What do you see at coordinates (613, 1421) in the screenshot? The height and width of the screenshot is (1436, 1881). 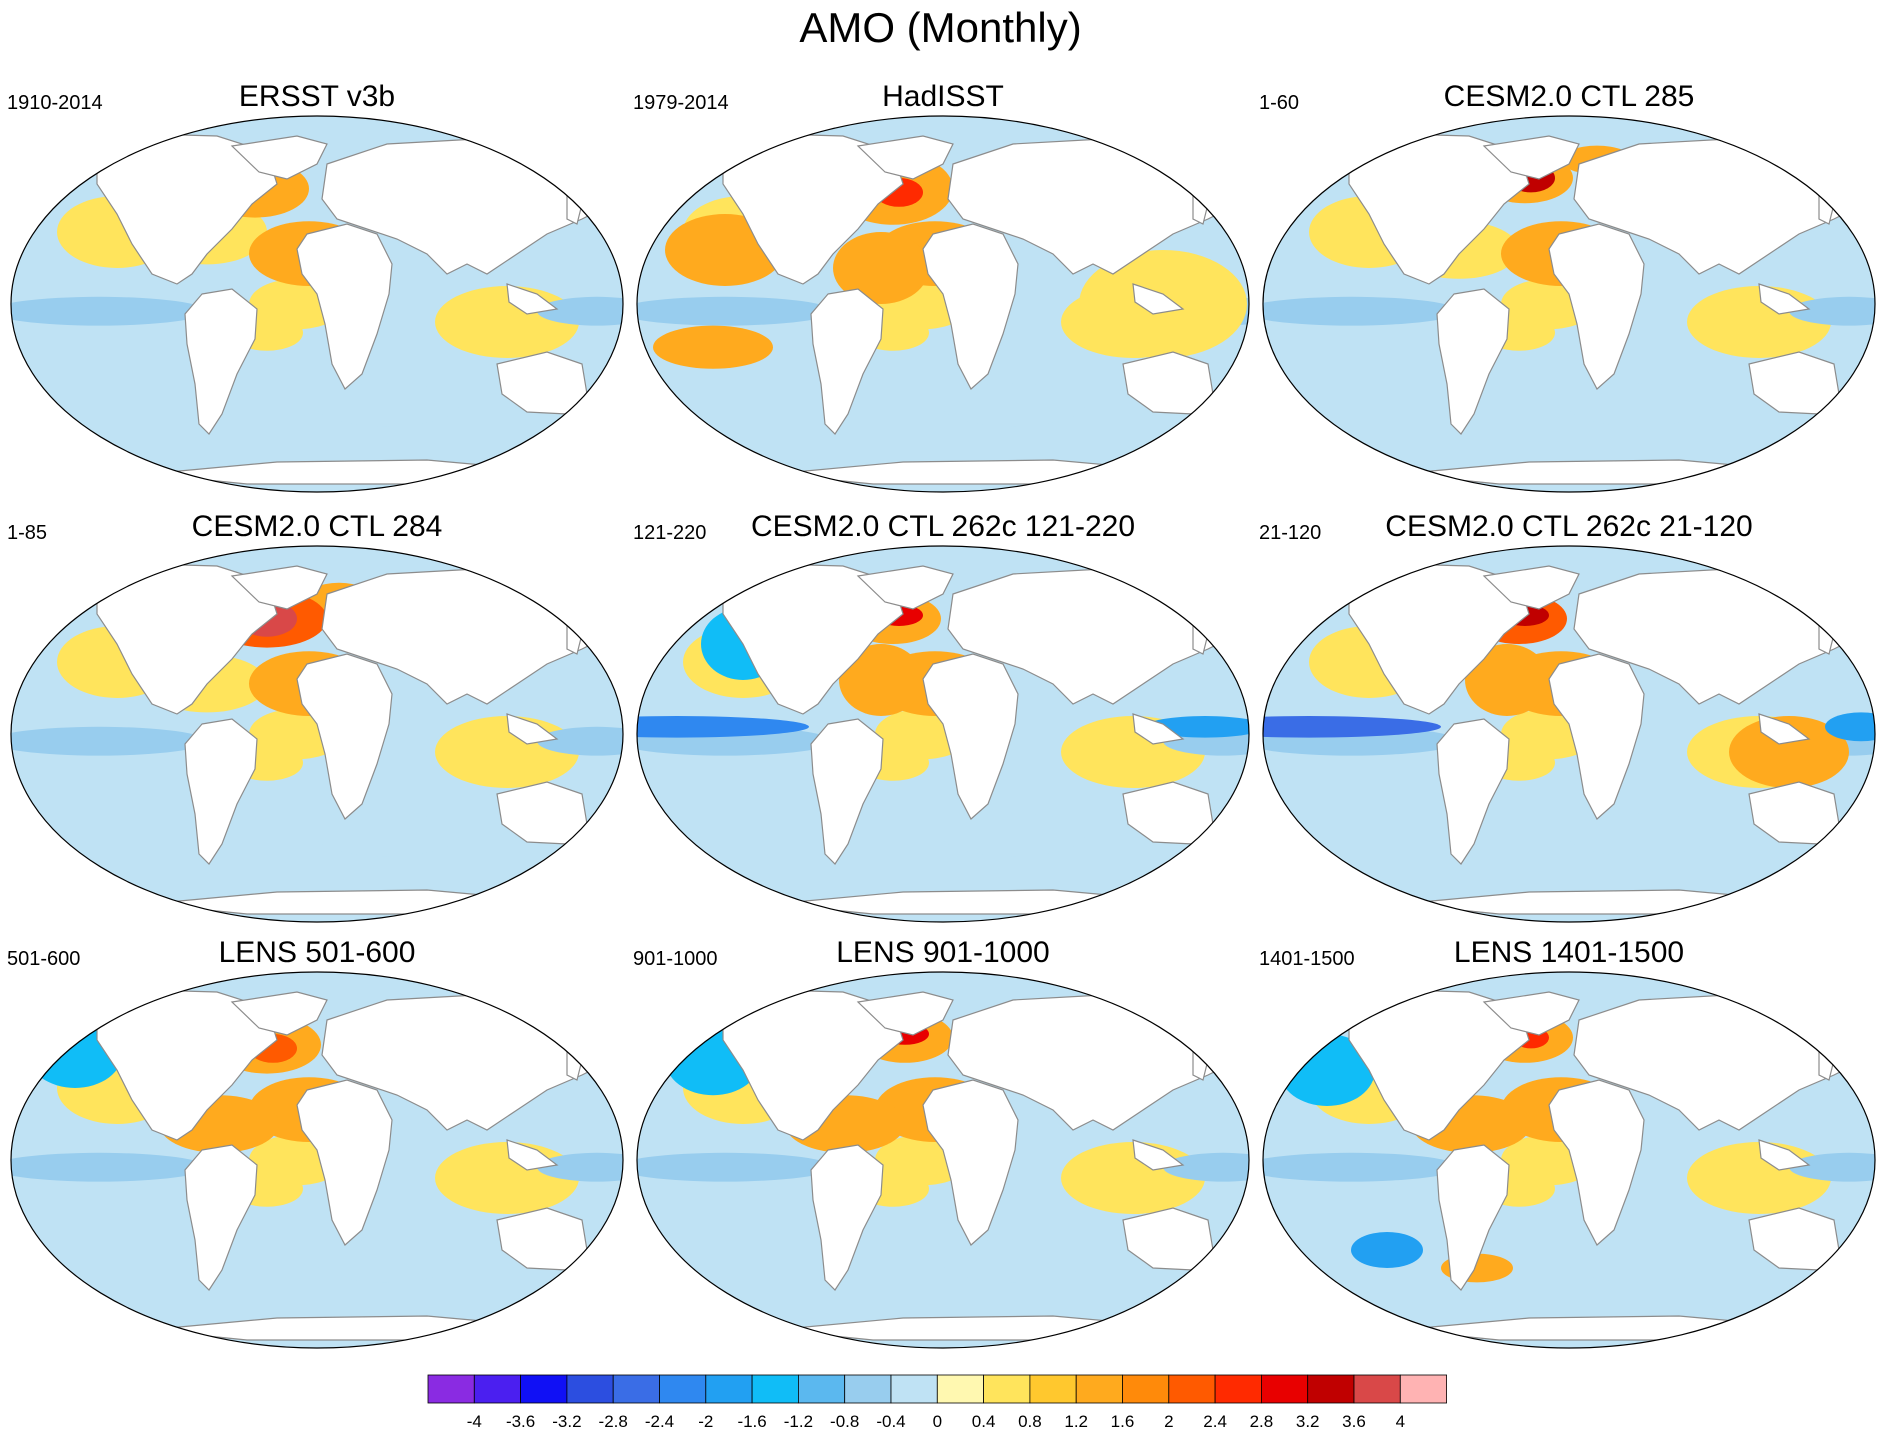 I see `colorbar-tick-label: -2.8` at bounding box center [613, 1421].